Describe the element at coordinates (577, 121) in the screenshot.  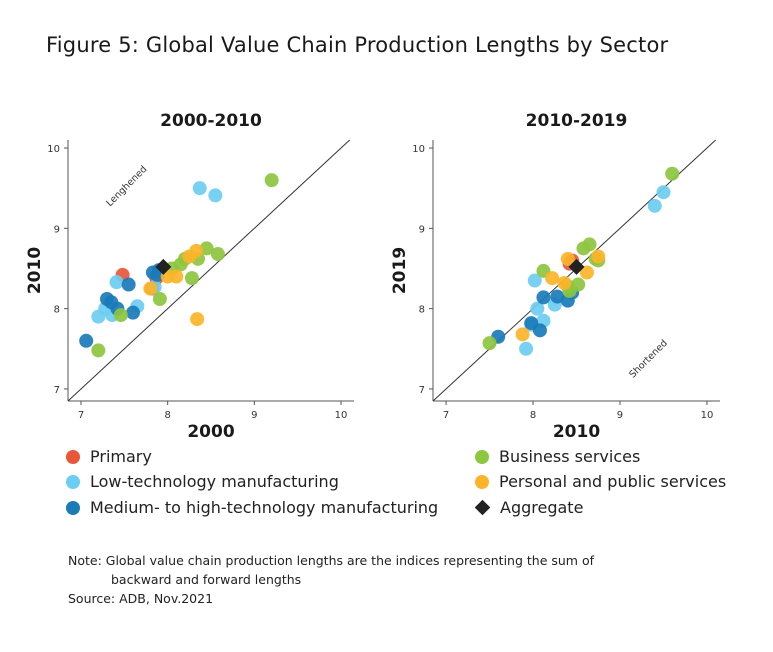
I see `chart-title: 2010-2019` at that location.